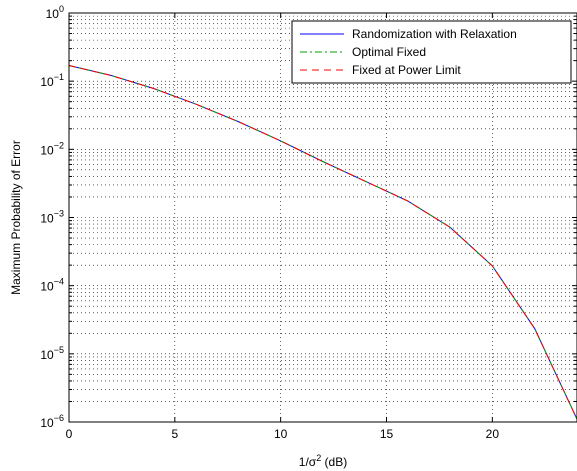  Describe the element at coordinates (389, 52) in the screenshot. I see `legend-label-2: Optimal Fixed` at that location.